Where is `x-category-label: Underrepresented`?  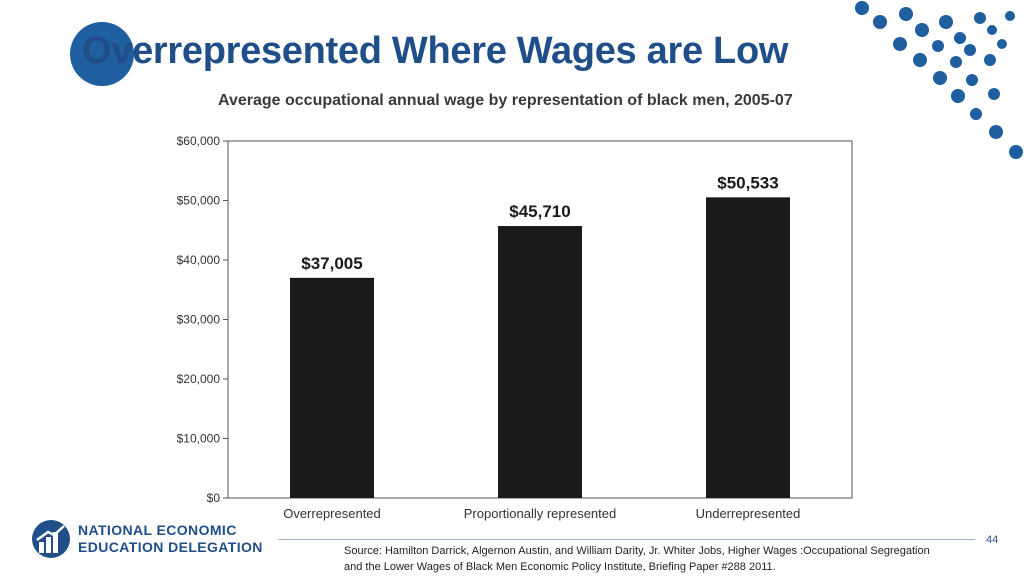
x-category-label: Underrepresented is located at coordinates (748, 513).